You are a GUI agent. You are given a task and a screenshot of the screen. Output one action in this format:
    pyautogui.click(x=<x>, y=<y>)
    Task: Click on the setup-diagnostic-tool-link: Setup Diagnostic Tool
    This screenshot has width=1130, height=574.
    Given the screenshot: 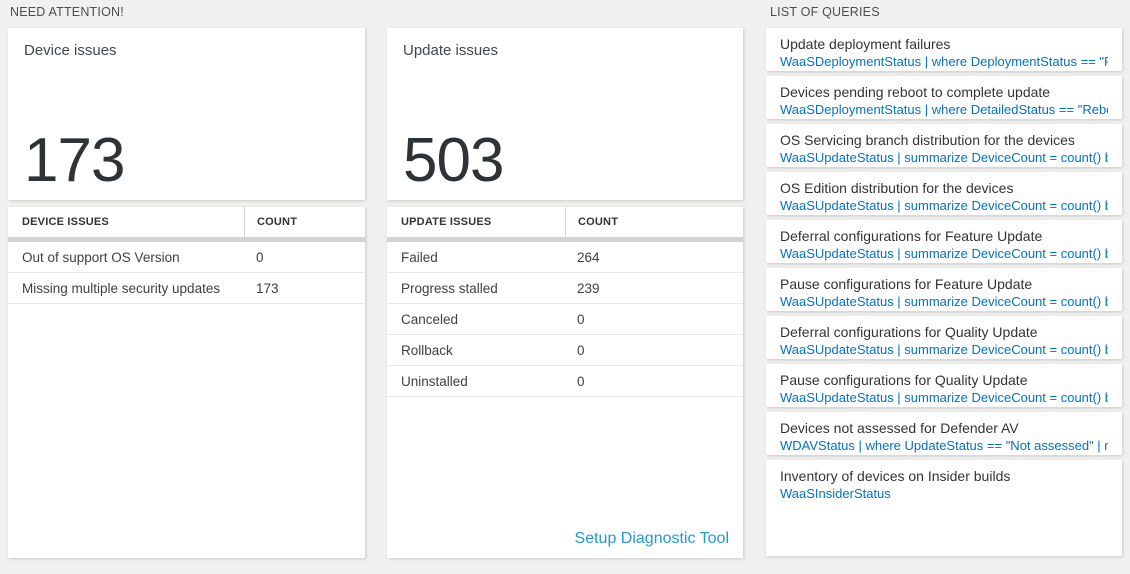 What is the action you would take?
    pyautogui.click(x=651, y=538)
    